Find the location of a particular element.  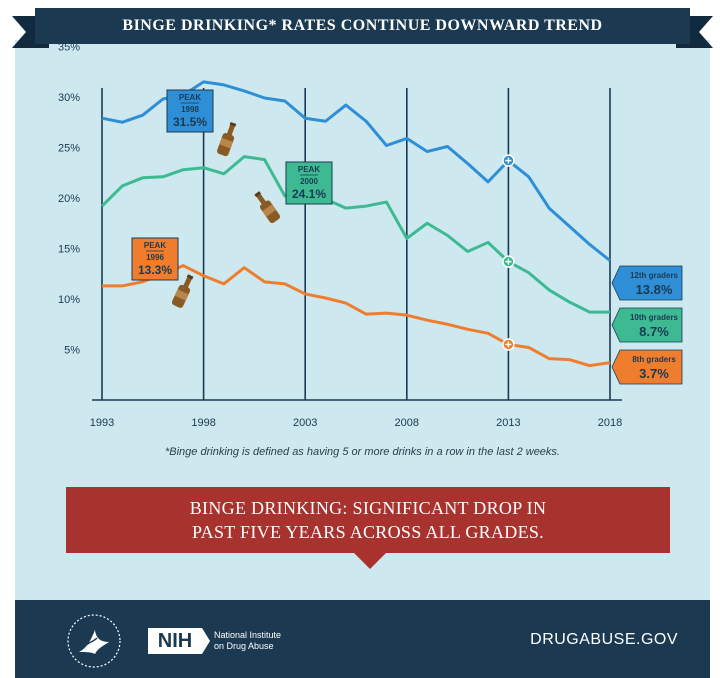

callout-line-1: BINGE DRINKING: SIGNIFICANT DROP IN is located at coordinates (368, 508).